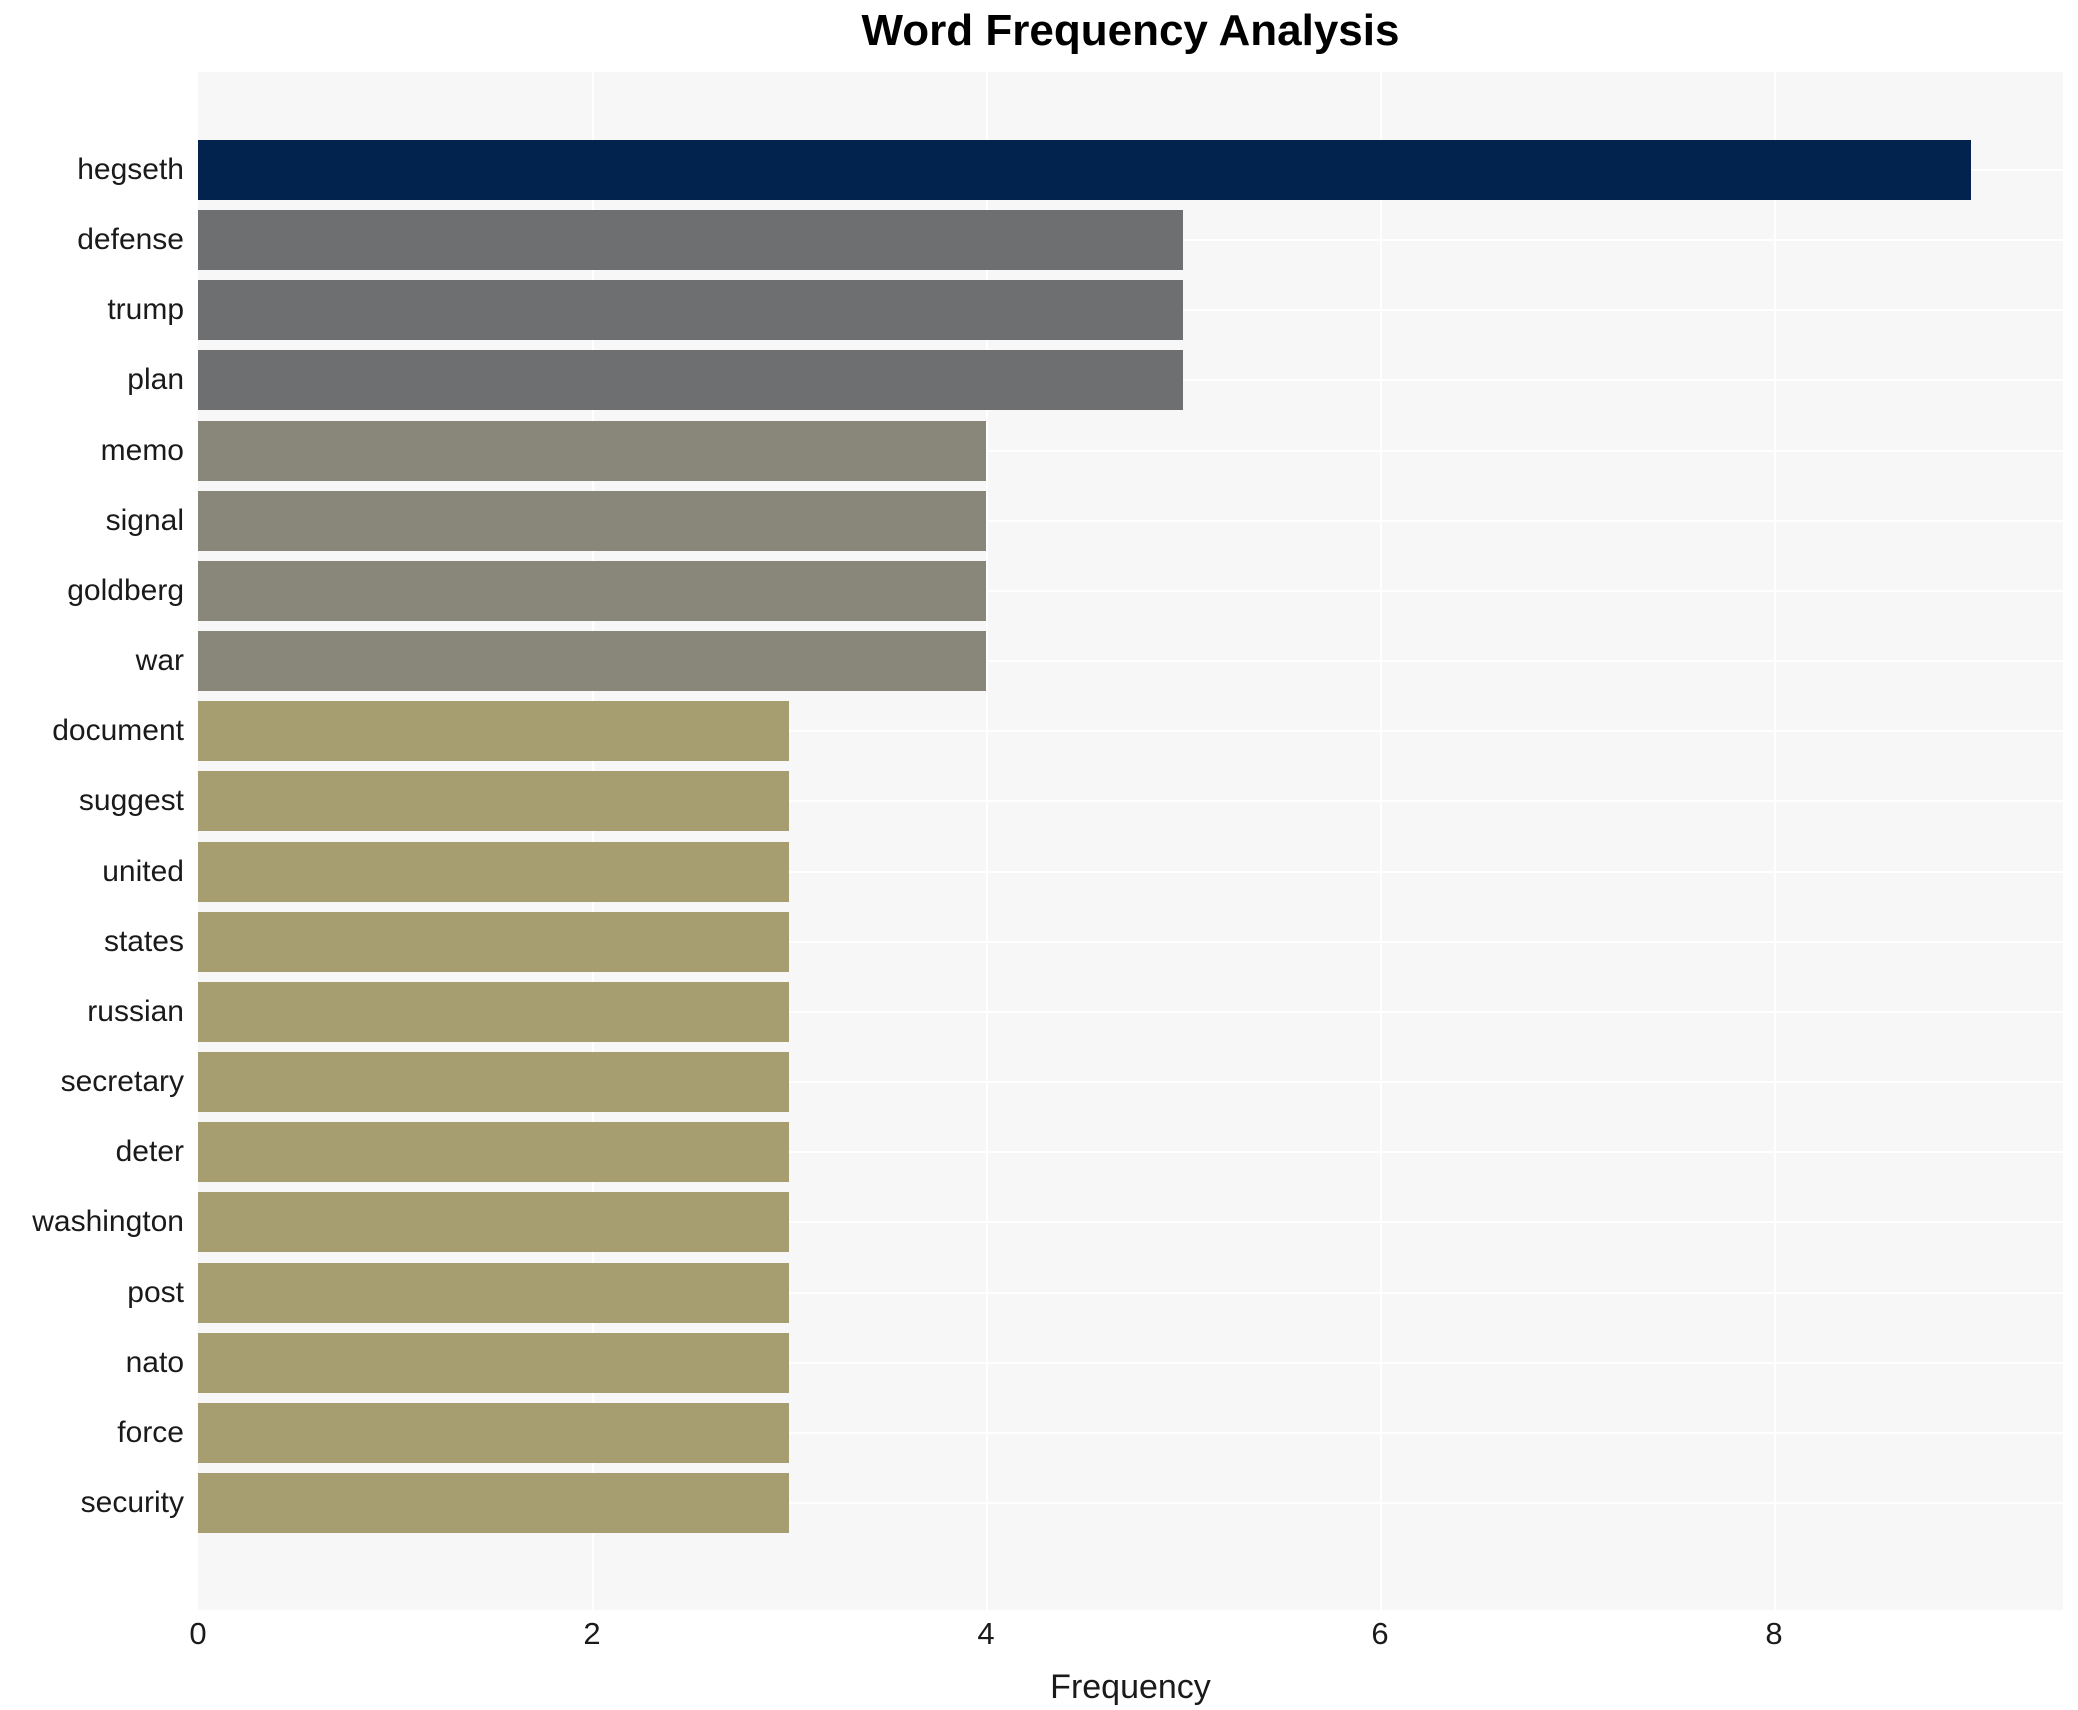 This screenshot has height=1710, width=2078. What do you see at coordinates (108, 1222) in the screenshot?
I see `y-tick-label-washington: washington` at bounding box center [108, 1222].